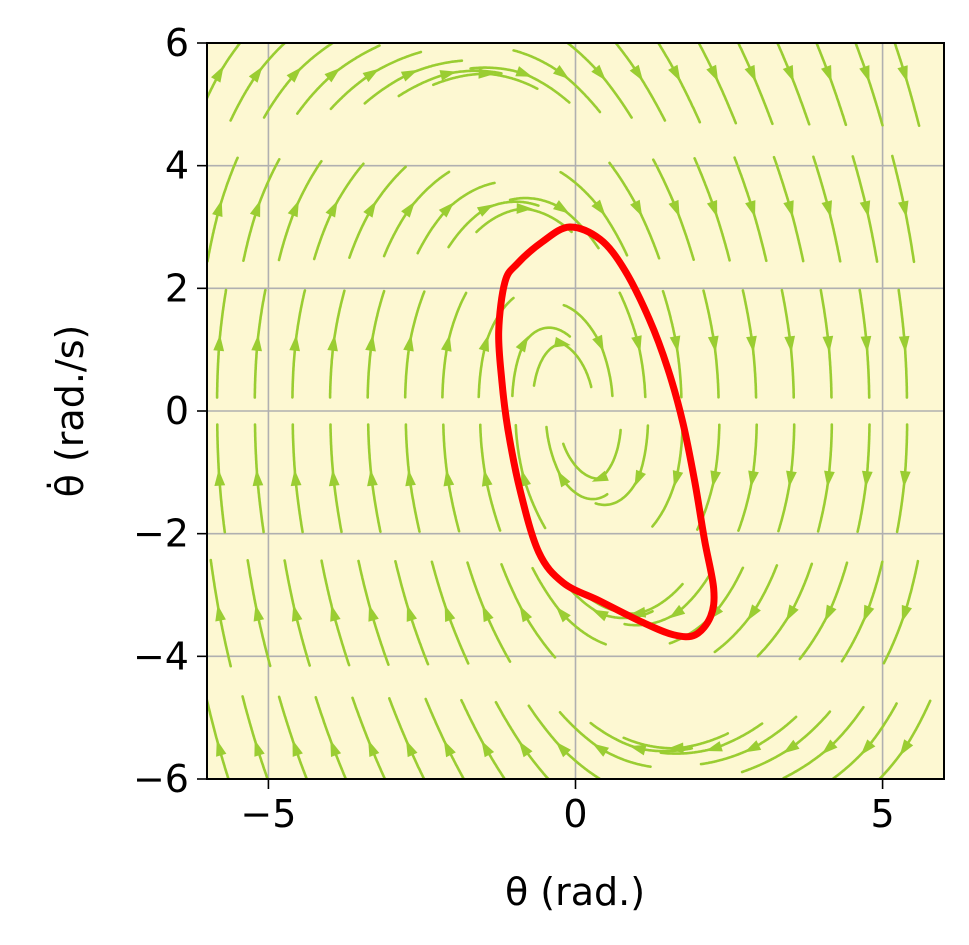 The width and height of the screenshot is (969, 945). I want to click on x-tick-label: −5, so click(268, 814).